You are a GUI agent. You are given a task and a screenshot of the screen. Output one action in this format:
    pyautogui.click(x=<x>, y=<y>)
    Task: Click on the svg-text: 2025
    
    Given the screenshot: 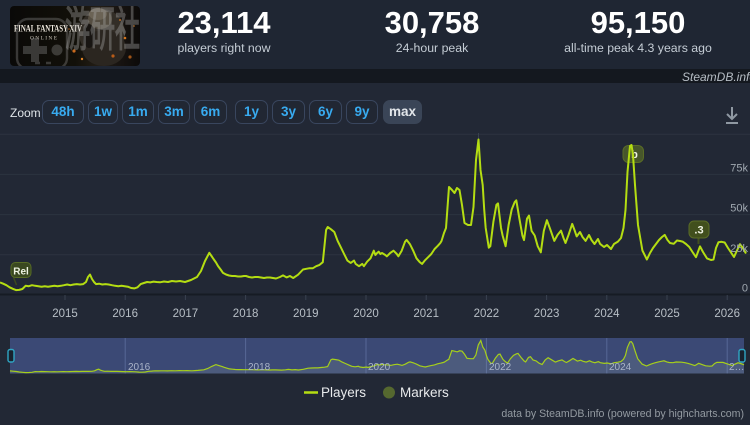 What is the action you would take?
    pyautogui.click(x=667, y=314)
    